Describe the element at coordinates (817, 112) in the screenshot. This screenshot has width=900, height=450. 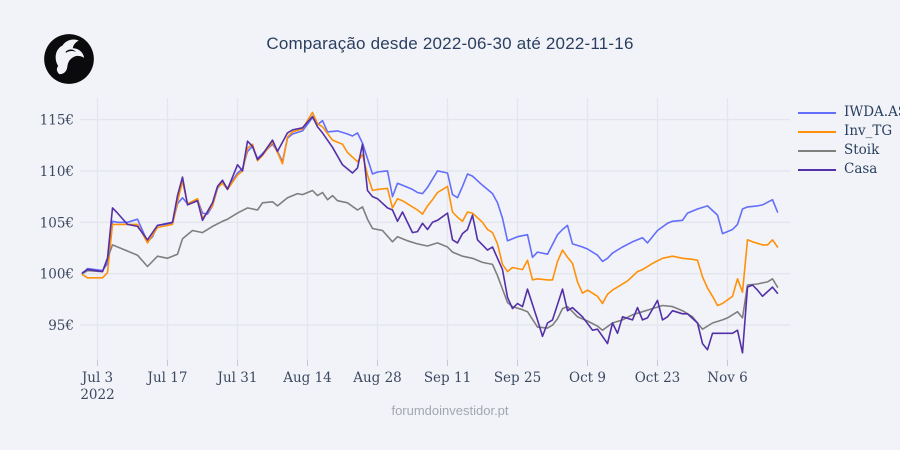
I see `legend-swatch-IWDA.AS` at that location.